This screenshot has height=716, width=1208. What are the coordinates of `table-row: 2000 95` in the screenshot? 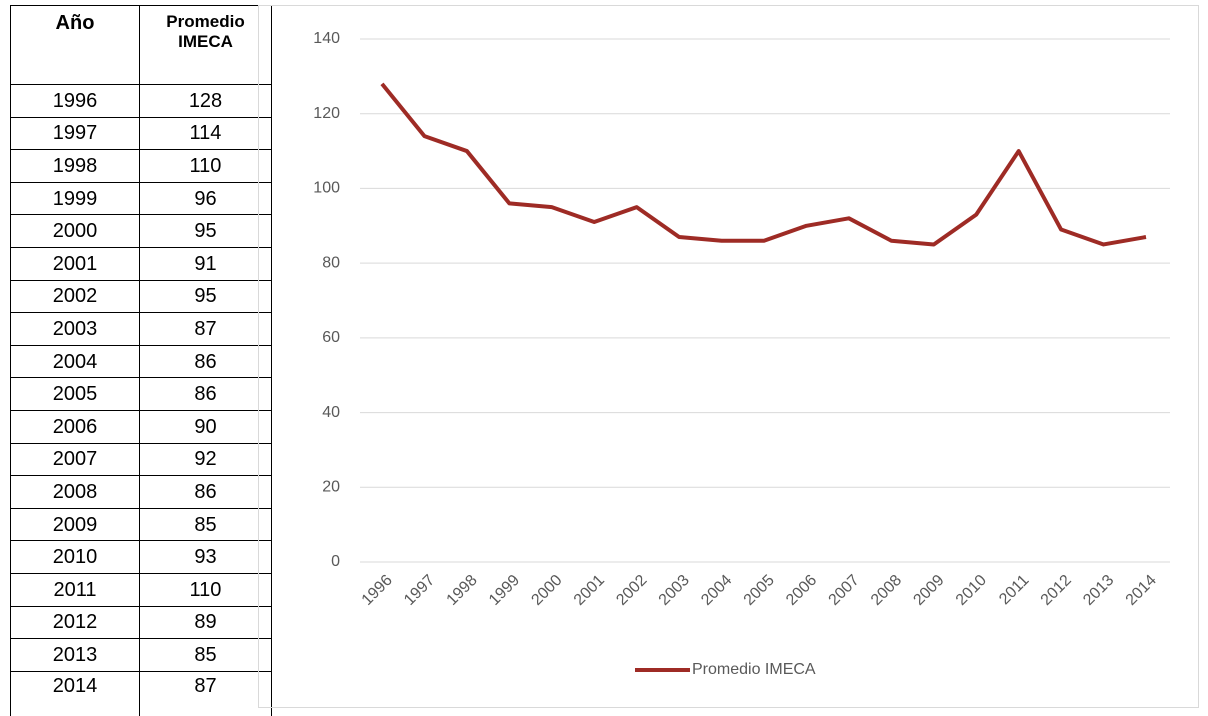 It's located at (141, 231).